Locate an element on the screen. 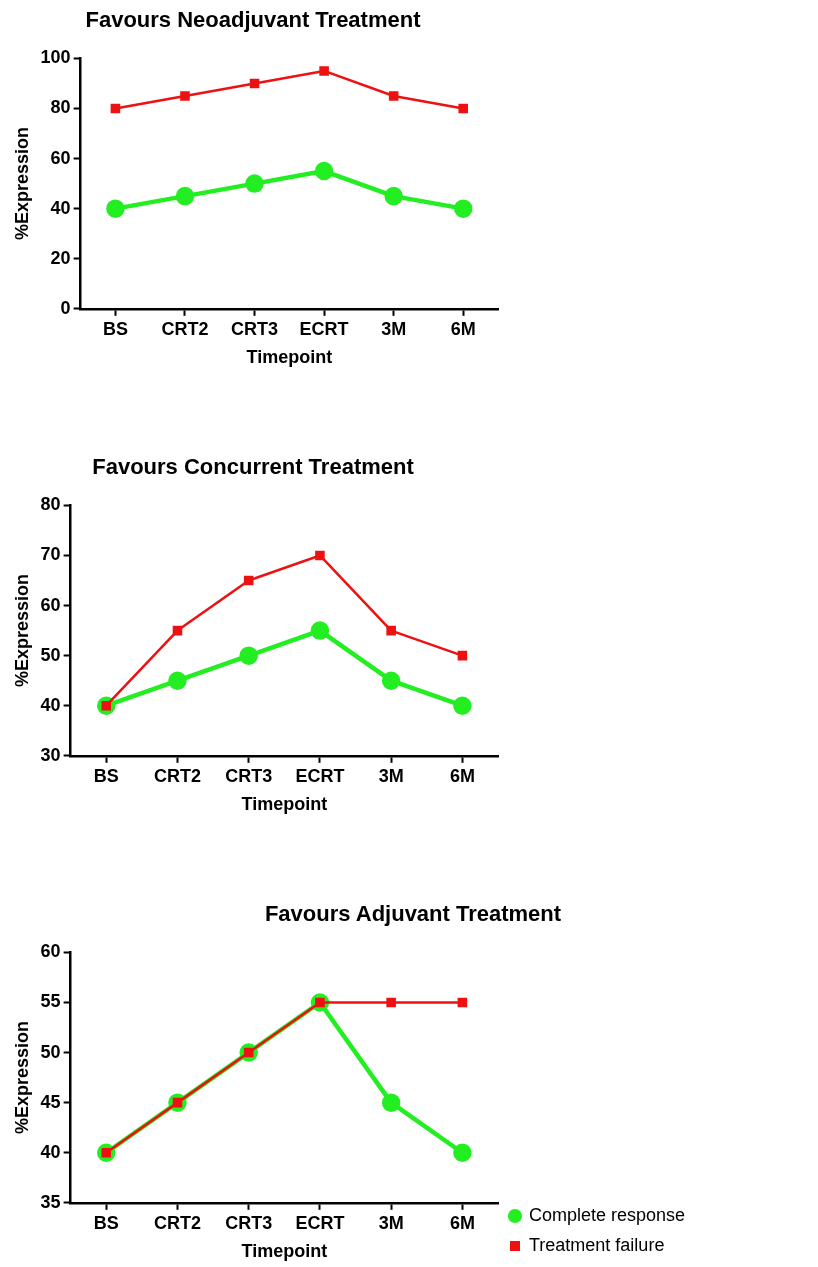 The width and height of the screenshot is (818, 1267). y-tick-label: 55 is located at coordinates (50, 1001).